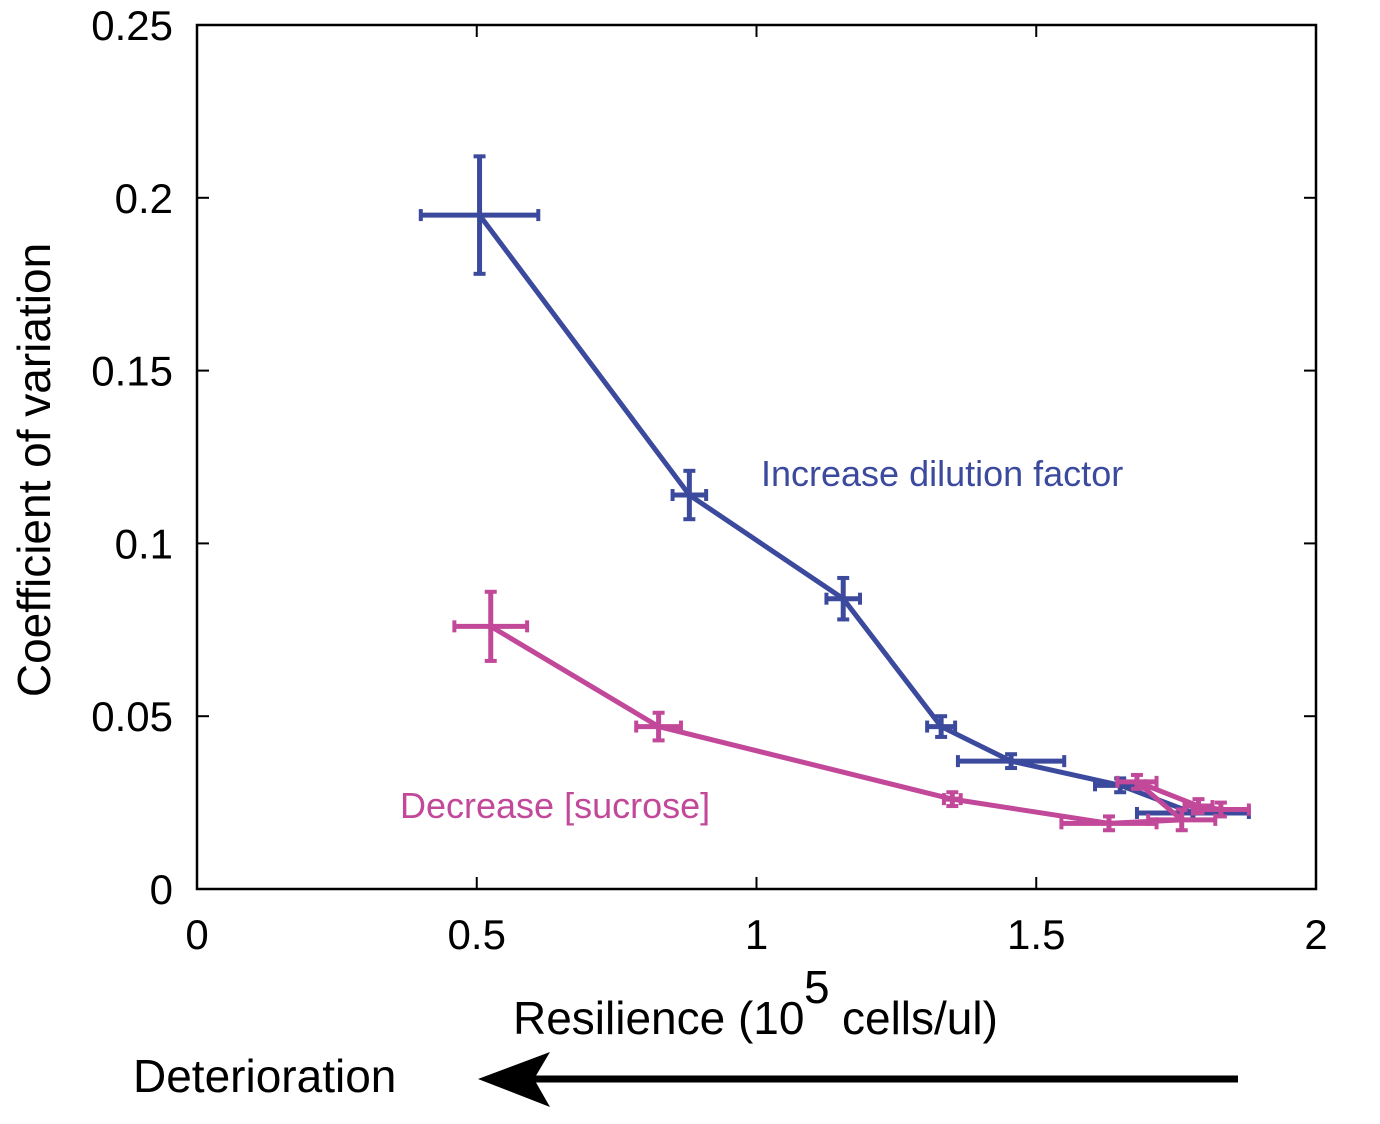 The width and height of the screenshot is (1380, 1124). I want to click on x-axis-title: Resilience (10, so click(658, 1018).